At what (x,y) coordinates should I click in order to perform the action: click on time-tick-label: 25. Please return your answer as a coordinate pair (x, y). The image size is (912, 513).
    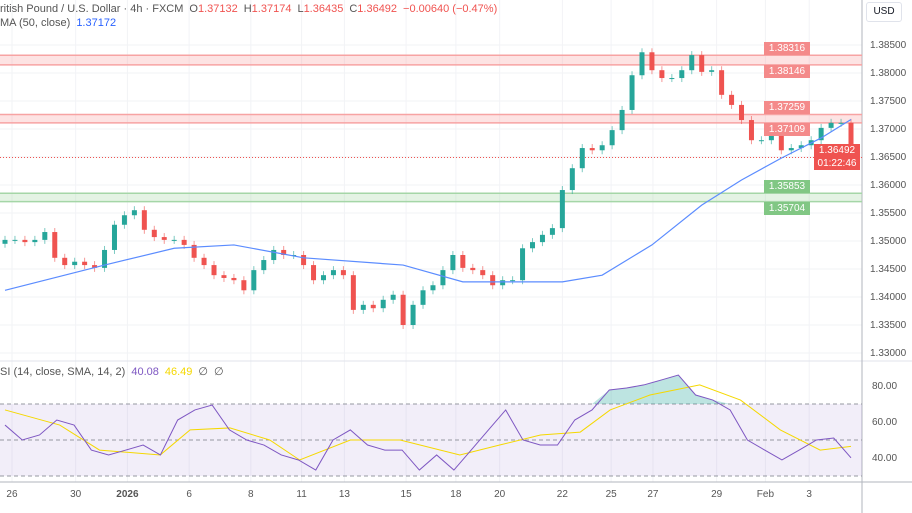
    Looking at the image, I should click on (612, 494).